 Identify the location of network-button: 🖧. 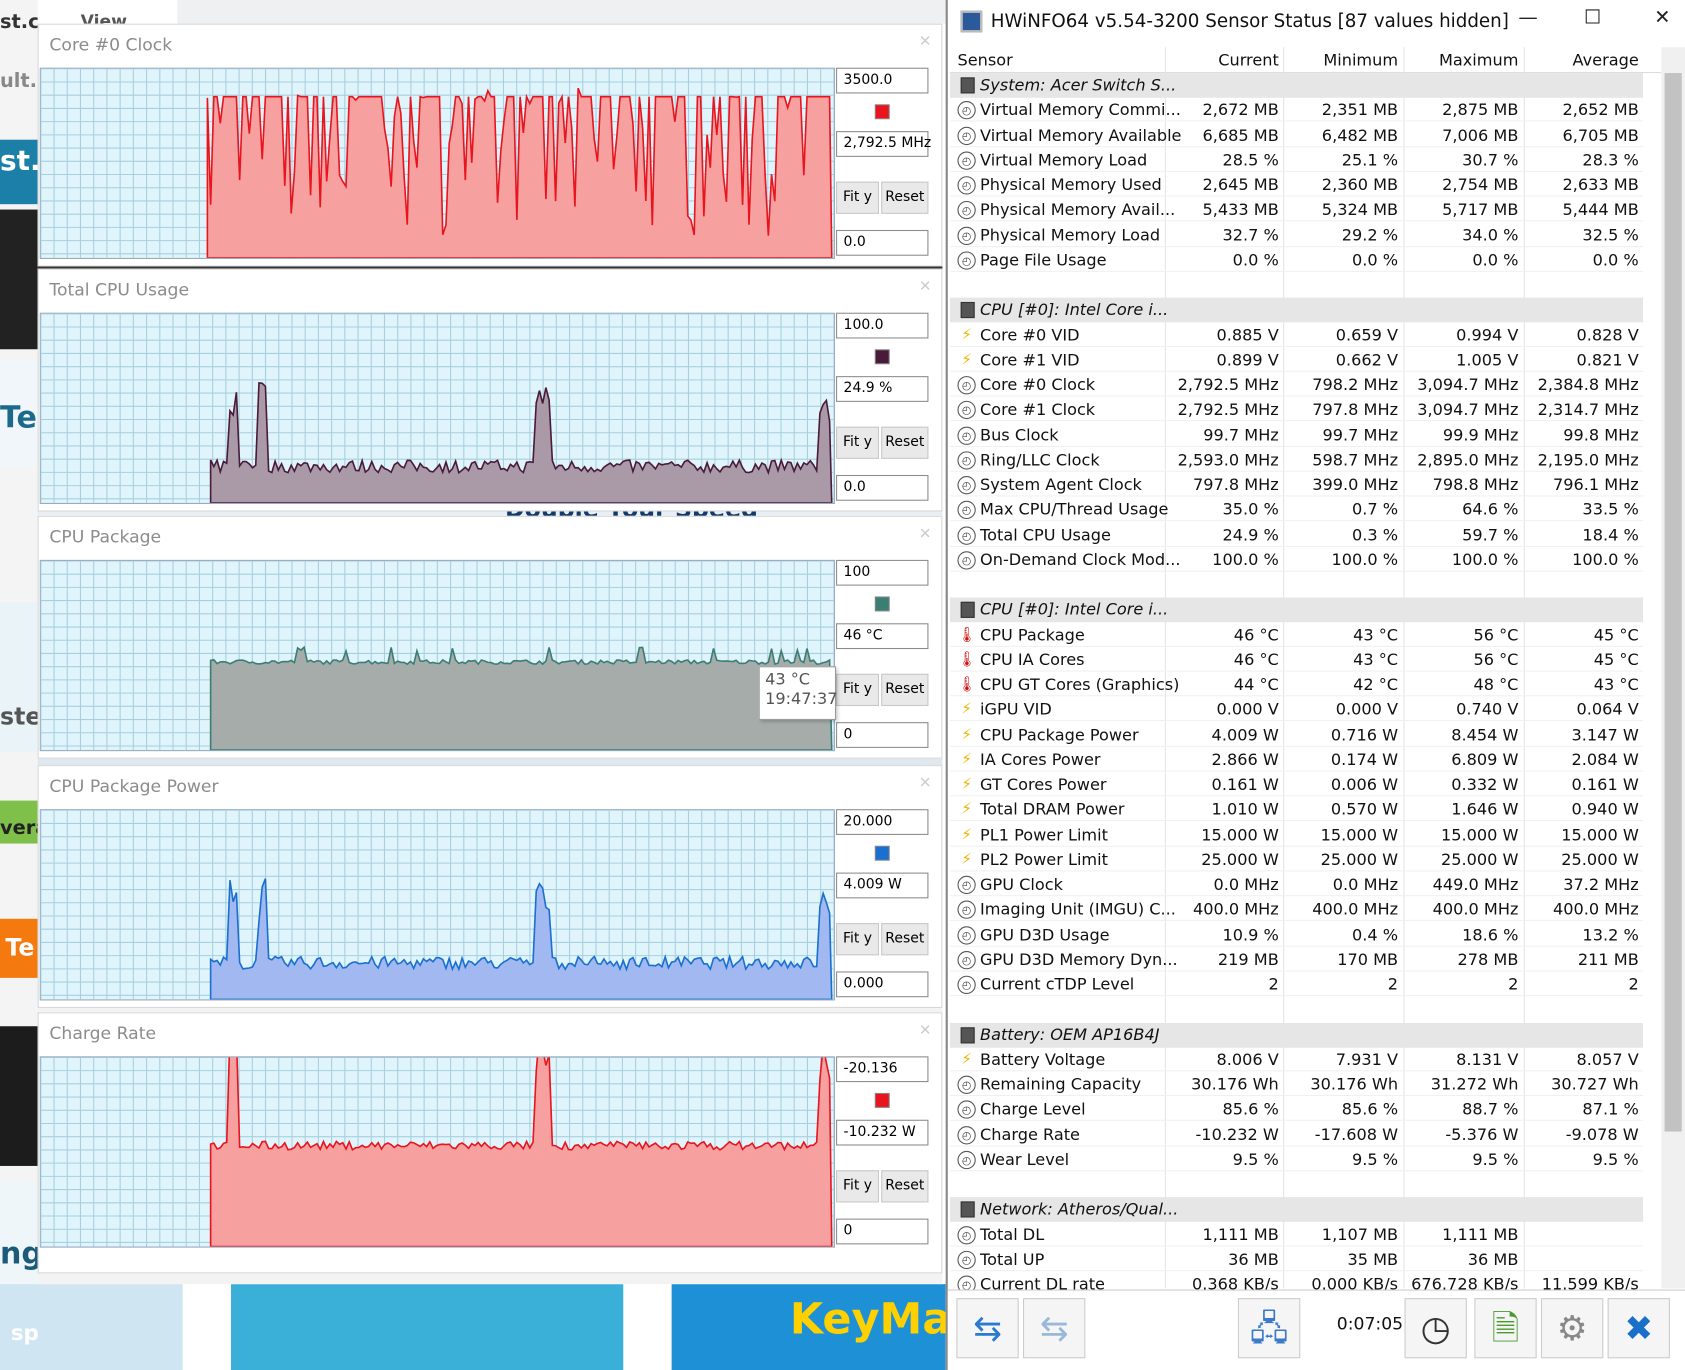
(1269, 1328).